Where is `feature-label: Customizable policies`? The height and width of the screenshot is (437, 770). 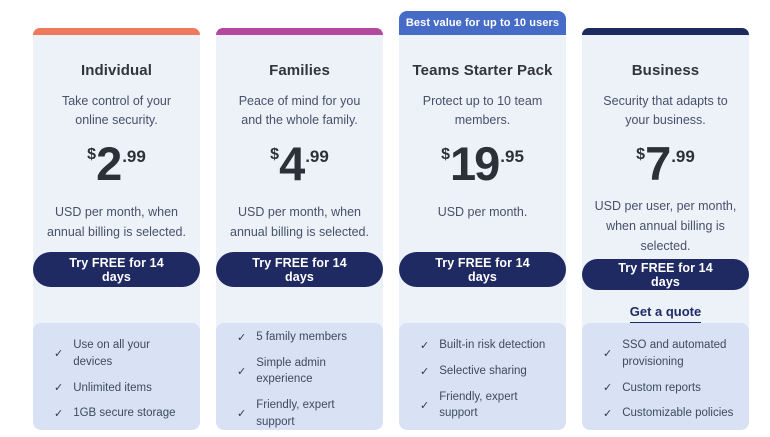 feature-label: Customizable policies is located at coordinates (678, 413).